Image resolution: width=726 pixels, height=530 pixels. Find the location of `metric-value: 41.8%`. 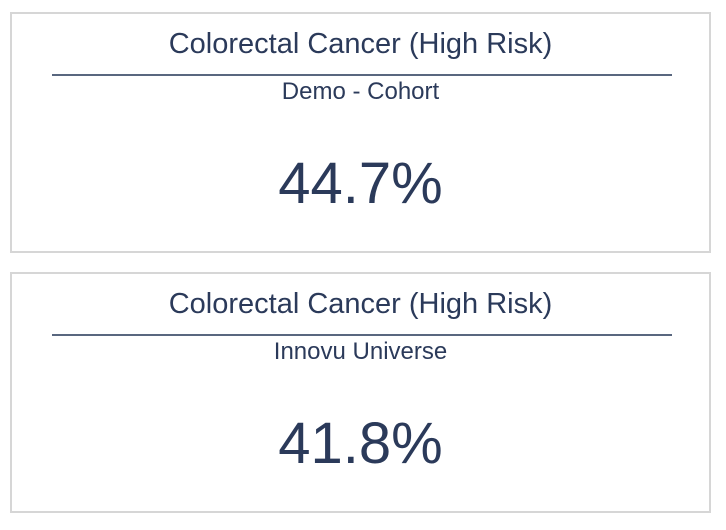

metric-value: 41.8% is located at coordinates (360, 443).